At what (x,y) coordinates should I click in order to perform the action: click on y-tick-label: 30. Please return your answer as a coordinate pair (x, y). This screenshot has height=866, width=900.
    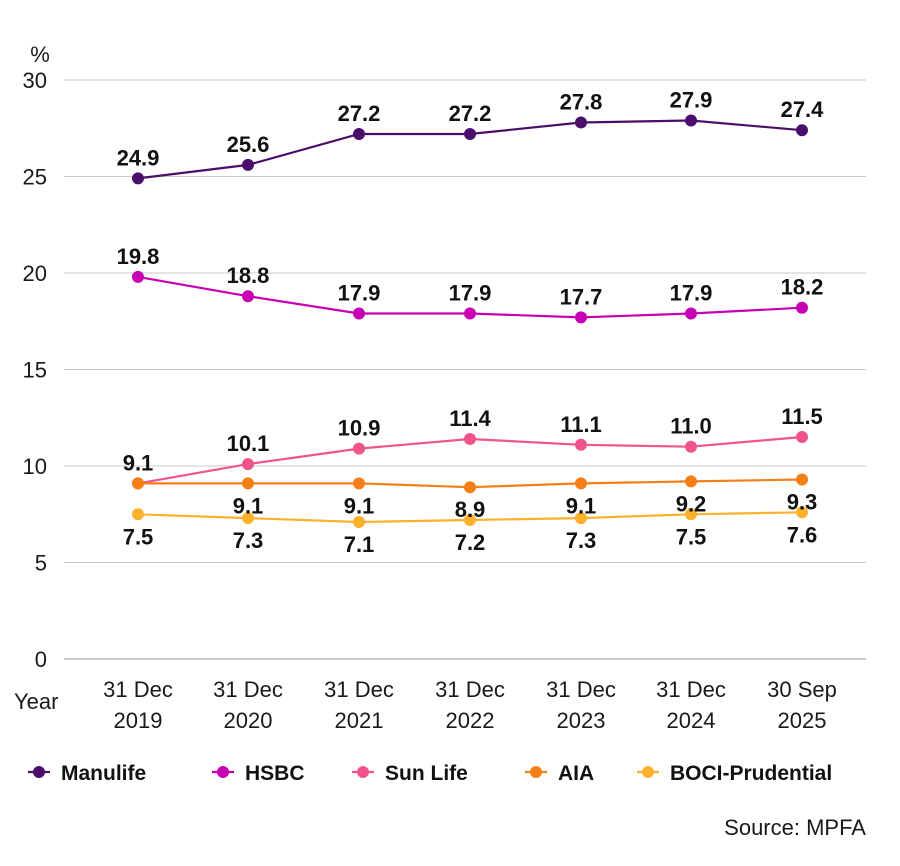
    Looking at the image, I should click on (35, 80).